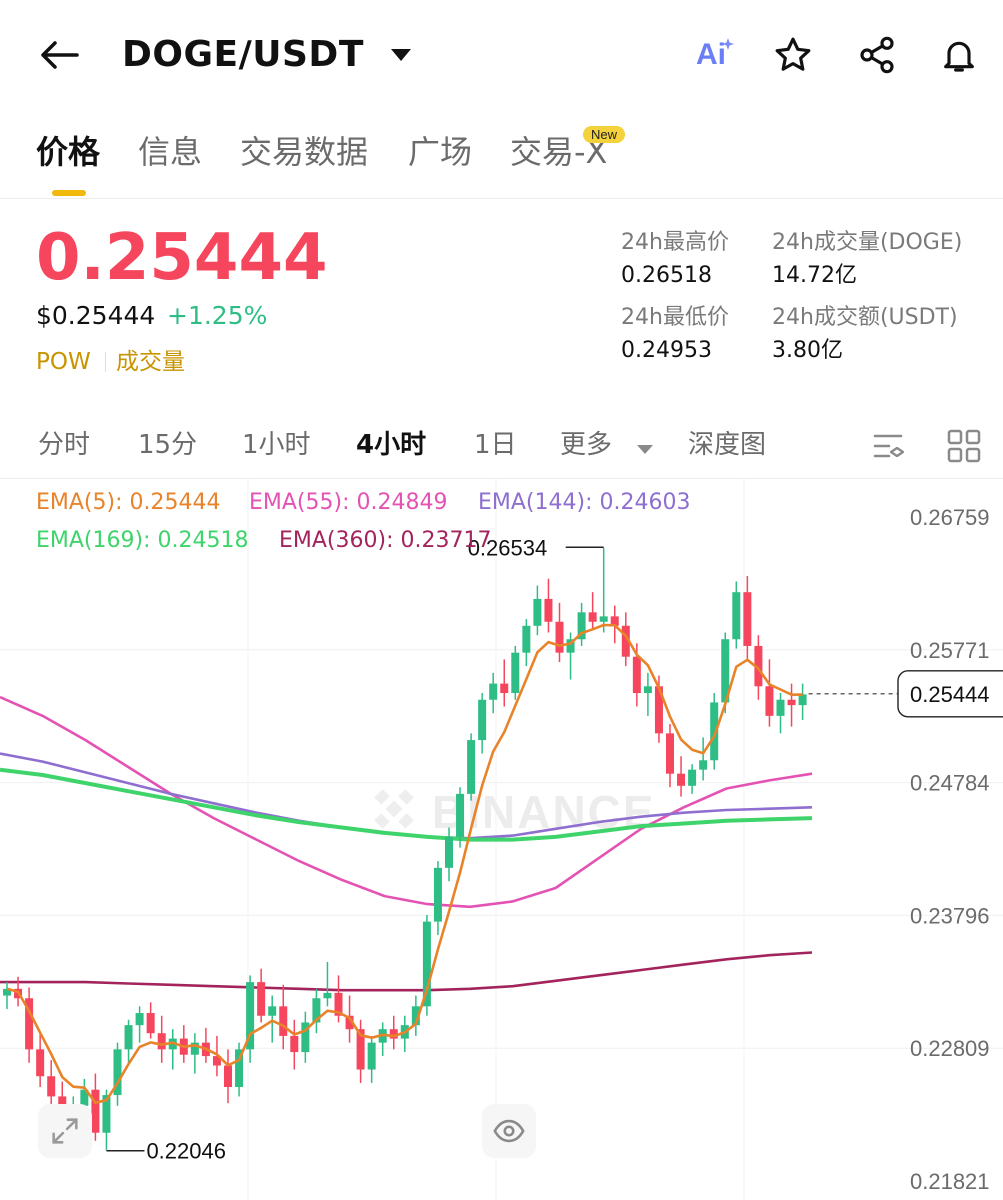  Describe the element at coordinates (645, 449) in the screenshot. I see `more-caret-icon` at that location.